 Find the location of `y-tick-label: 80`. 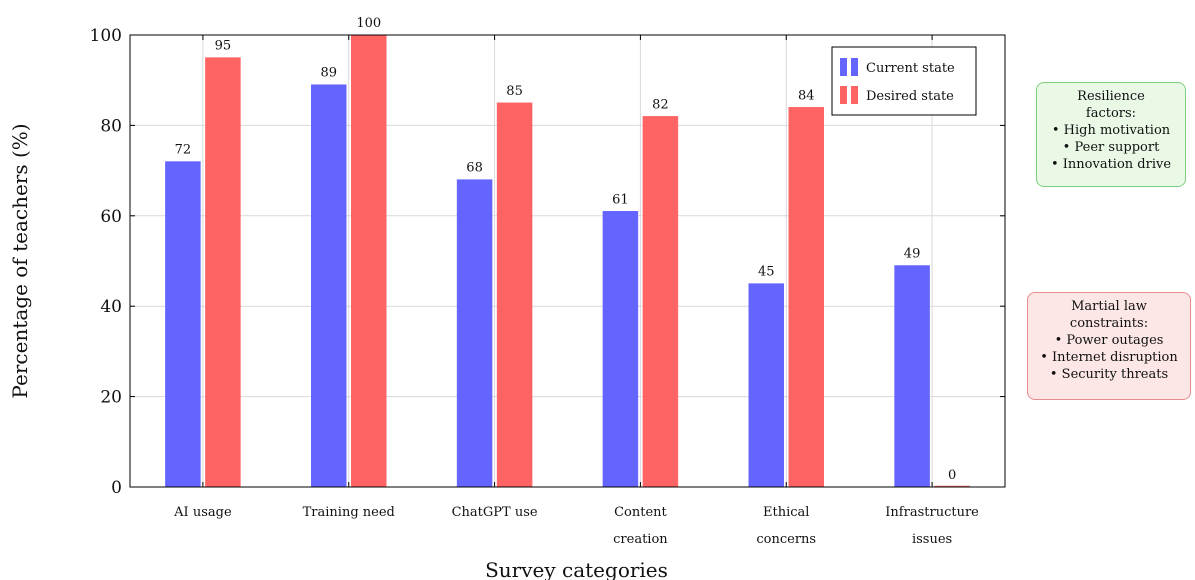

y-tick-label: 80 is located at coordinates (111, 126).